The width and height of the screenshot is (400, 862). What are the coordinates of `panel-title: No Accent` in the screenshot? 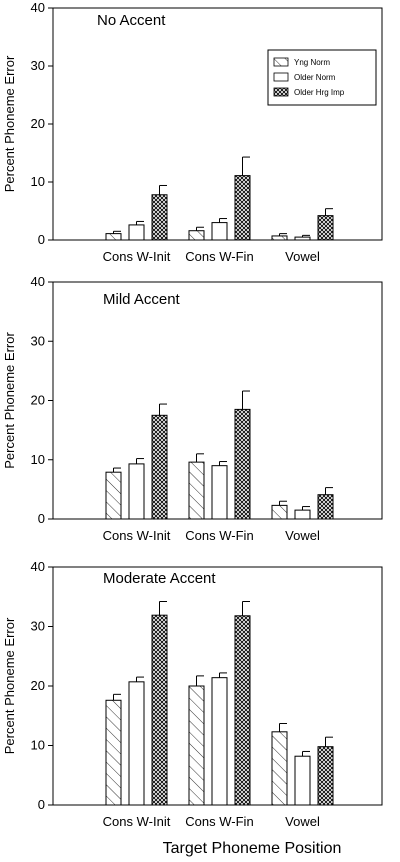 It's located at (131, 20).